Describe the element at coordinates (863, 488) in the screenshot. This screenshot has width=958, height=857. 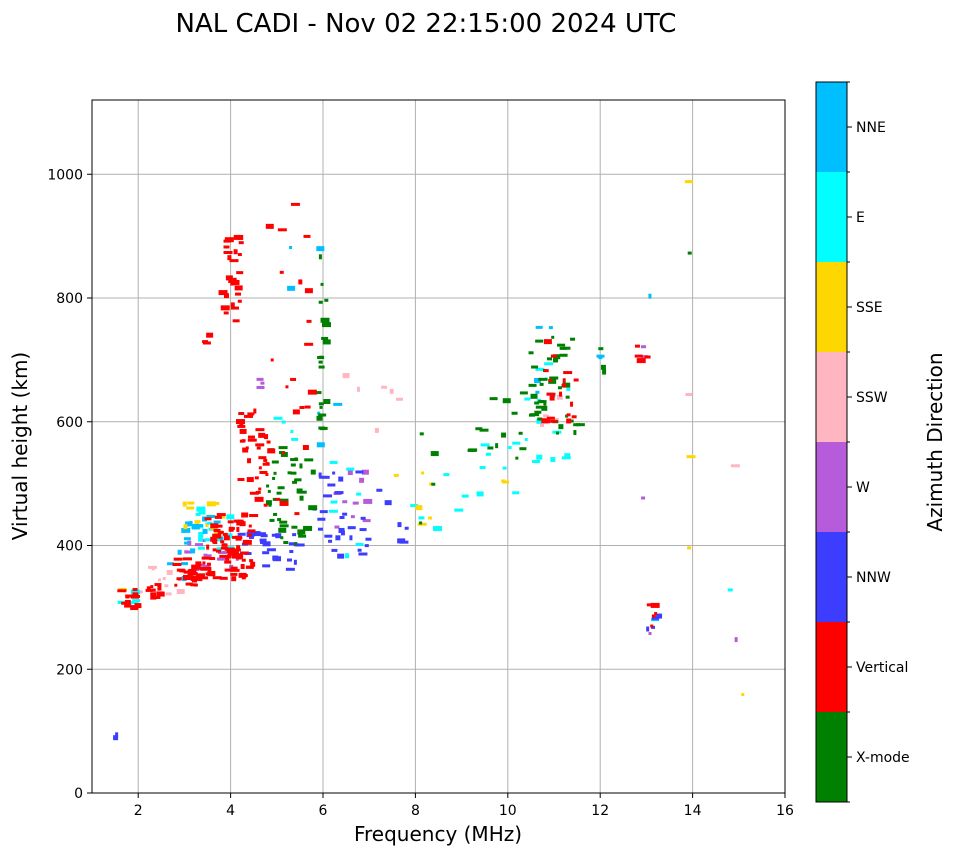
I see `colorbar-tick-label: W` at that location.